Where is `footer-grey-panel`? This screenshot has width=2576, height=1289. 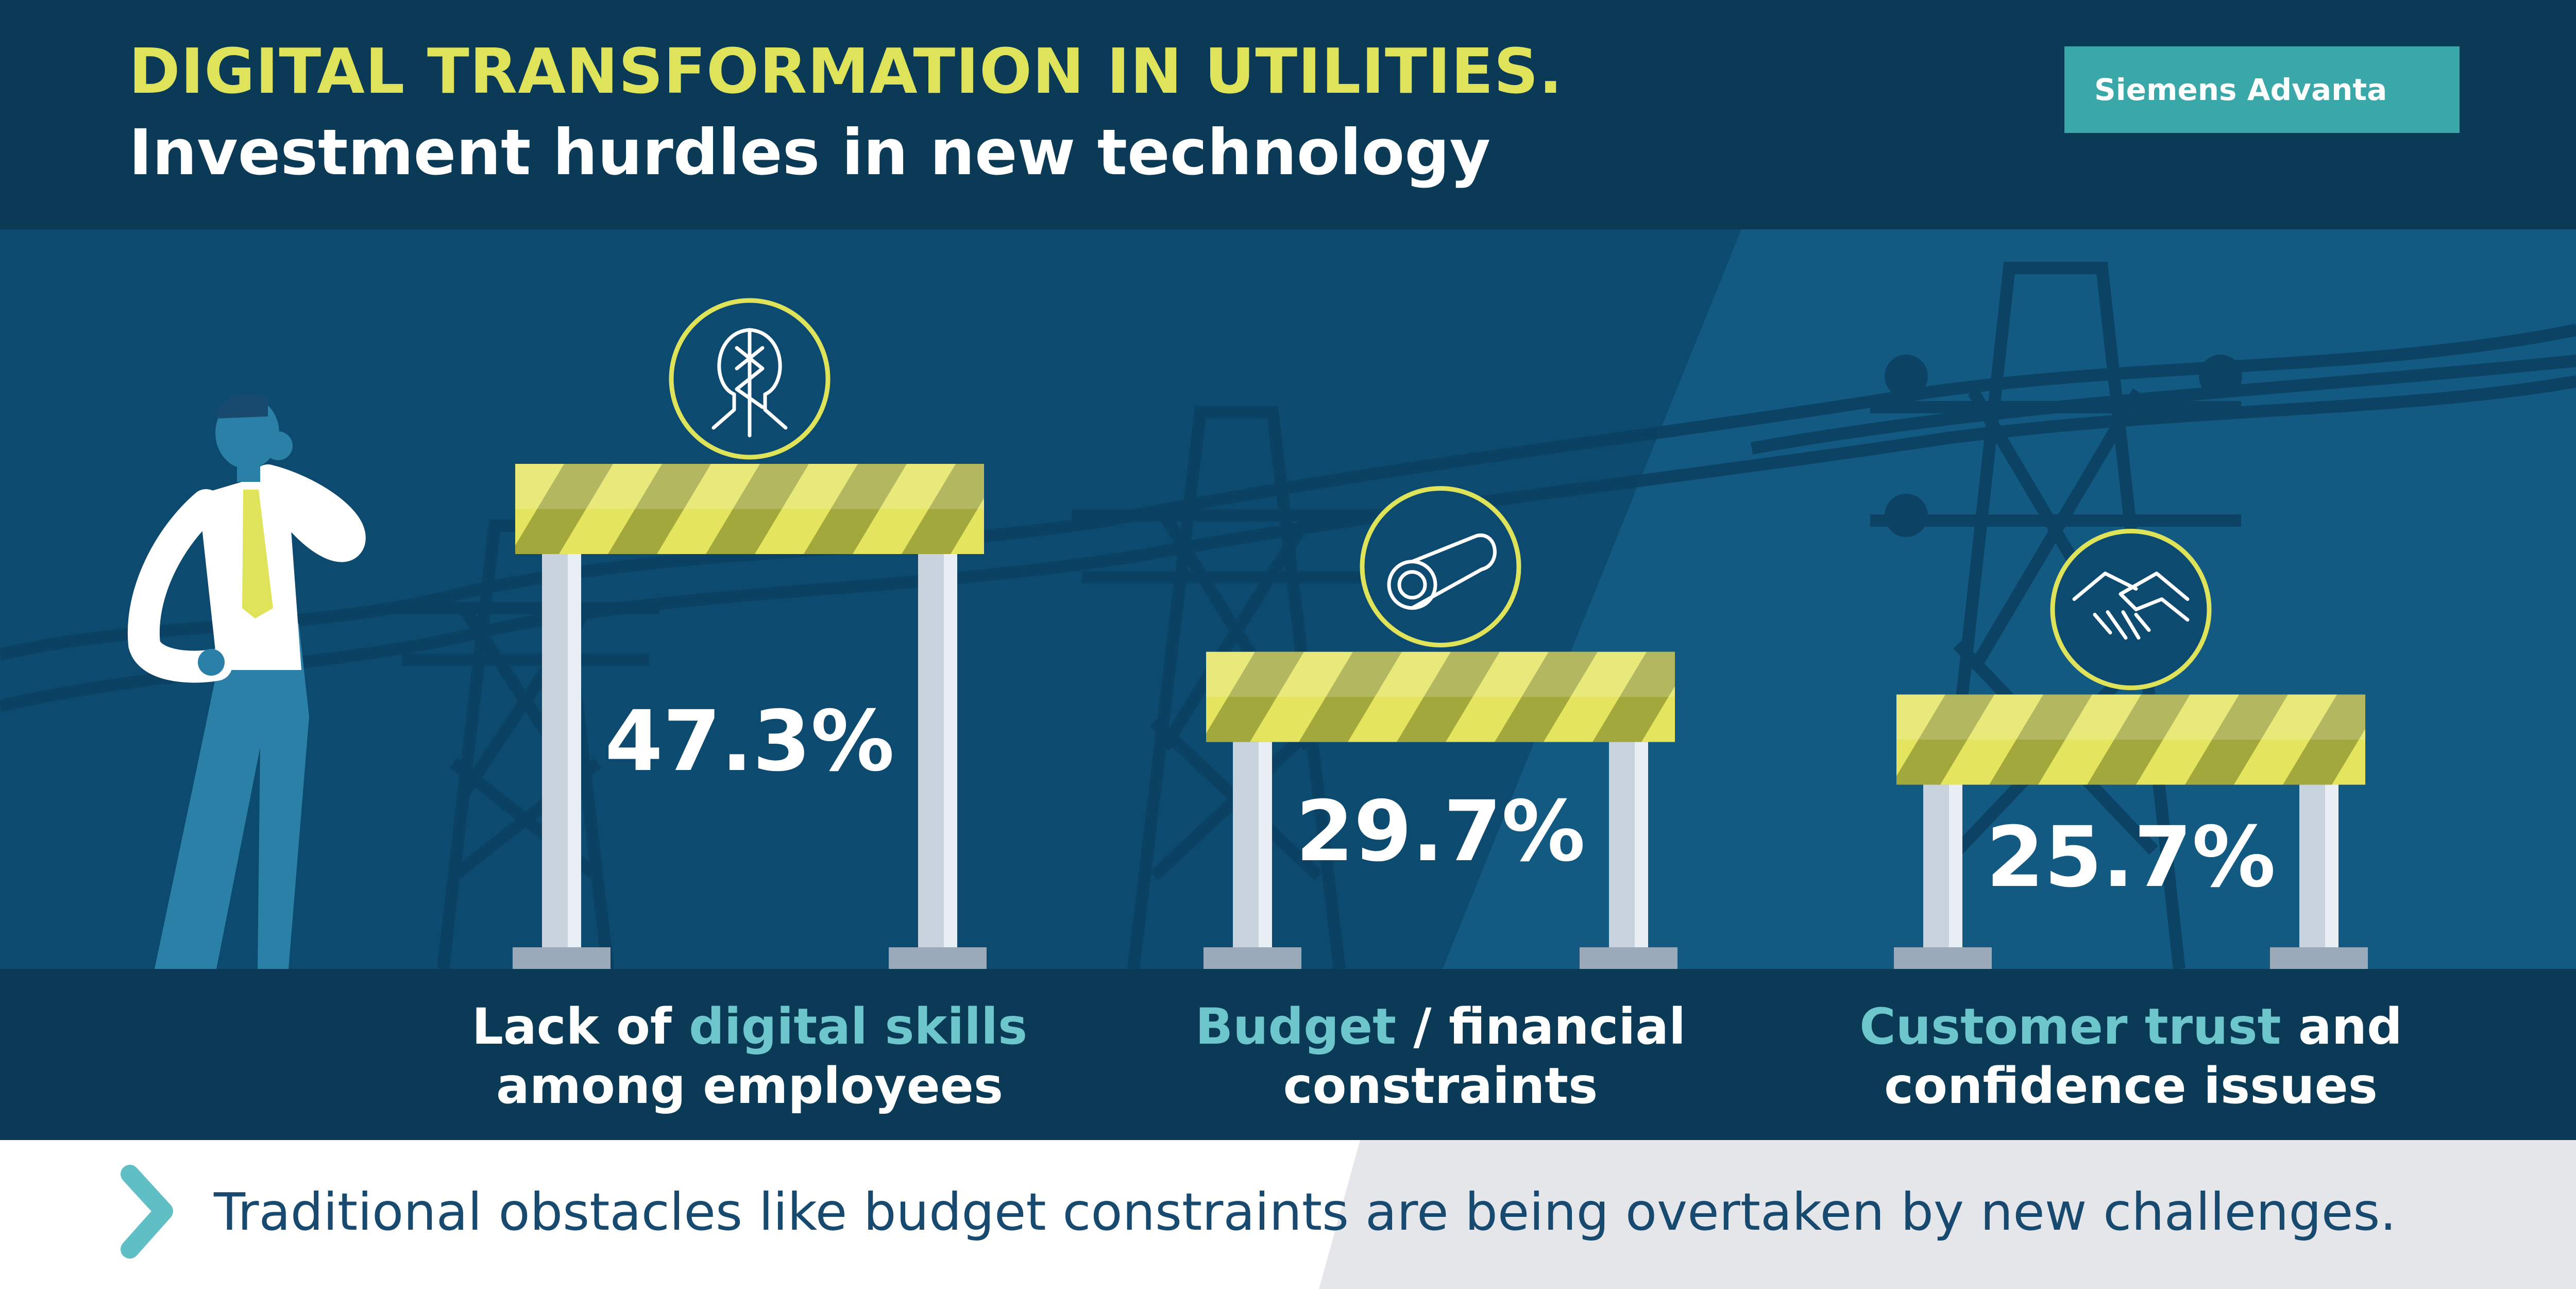
footer-grey-panel is located at coordinates (1947, 1214).